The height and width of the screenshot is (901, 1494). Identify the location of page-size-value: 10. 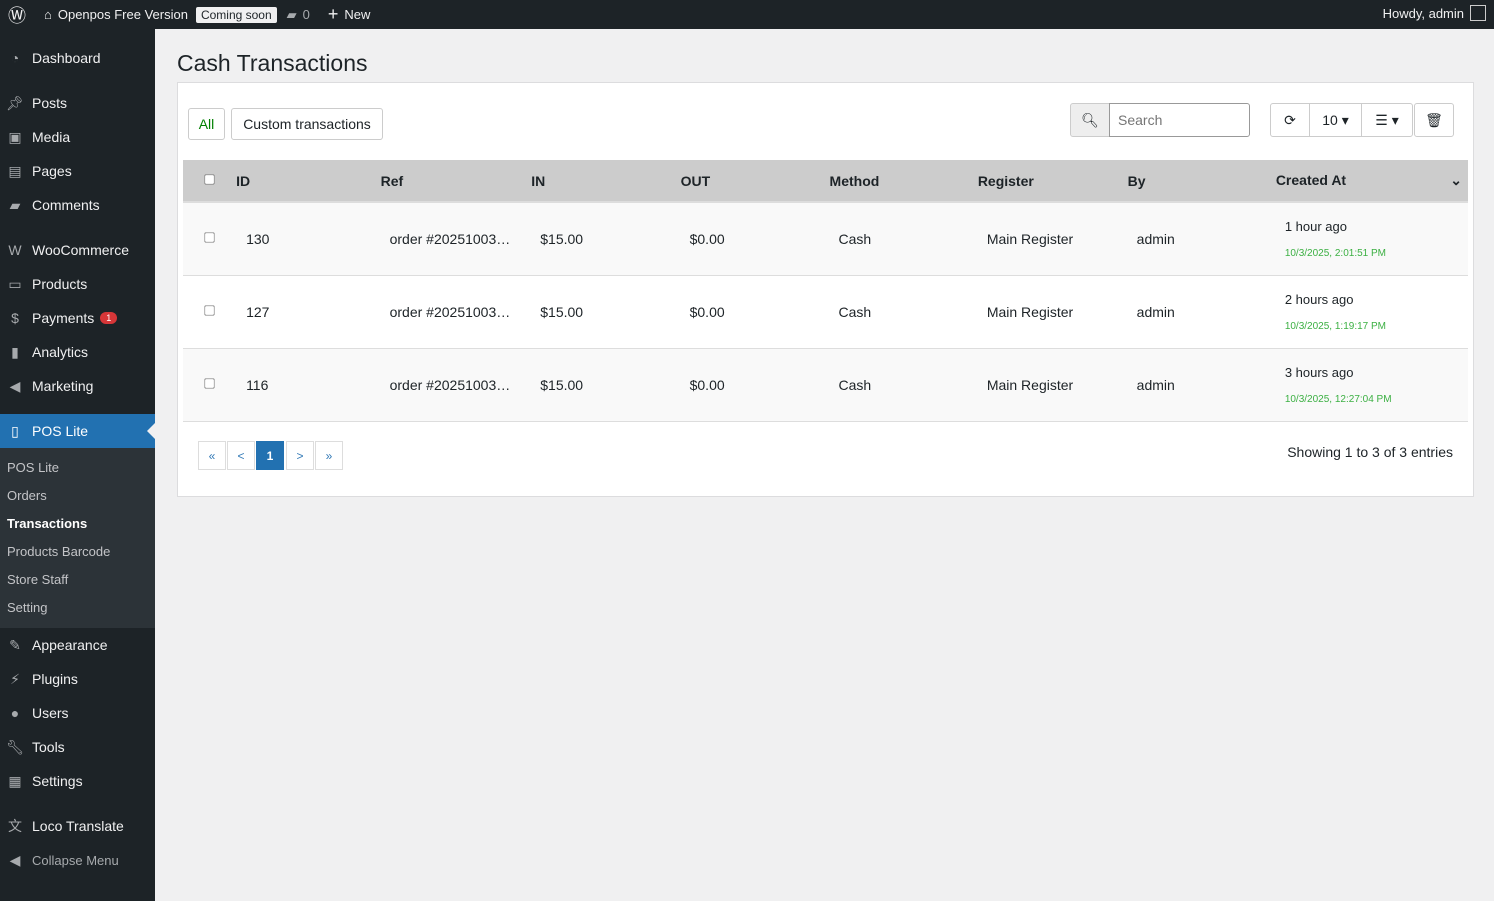
(1330, 120).